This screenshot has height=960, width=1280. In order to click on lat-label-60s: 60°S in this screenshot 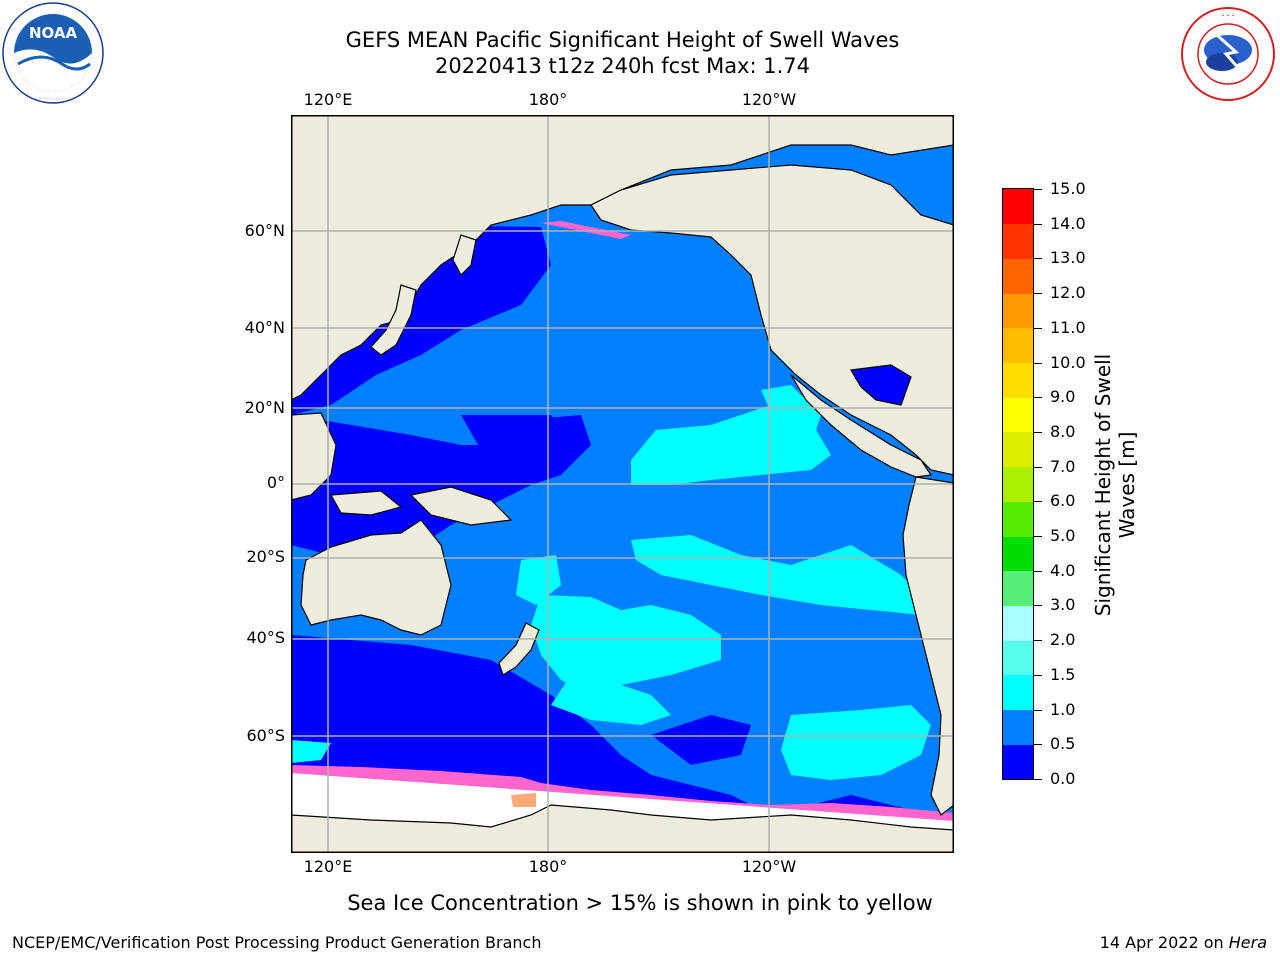, I will do `click(265, 735)`.